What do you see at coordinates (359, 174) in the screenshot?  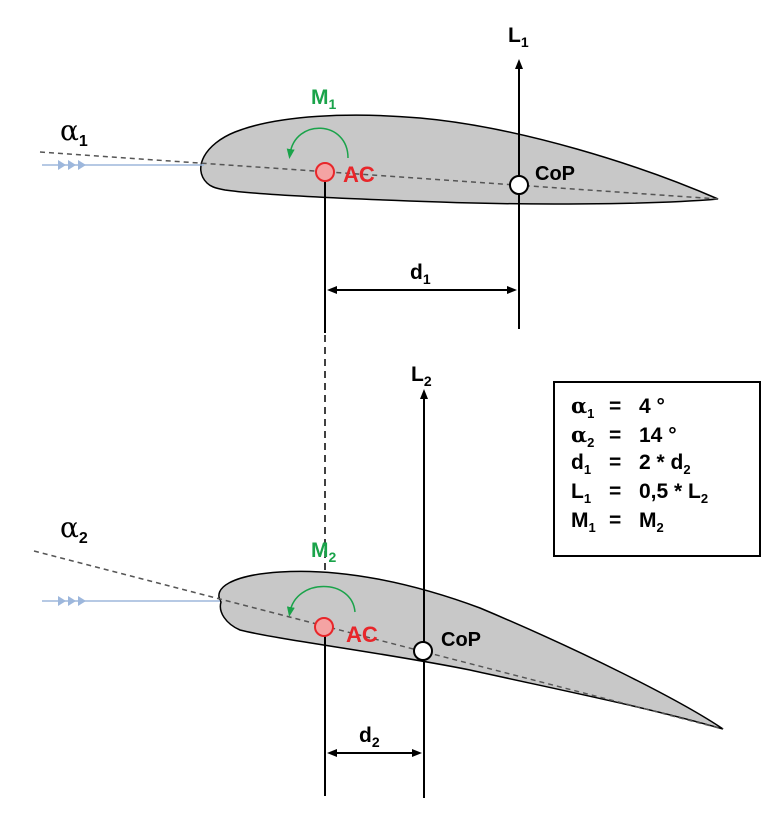 I see `top-ac-label: AC` at bounding box center [359, 174].